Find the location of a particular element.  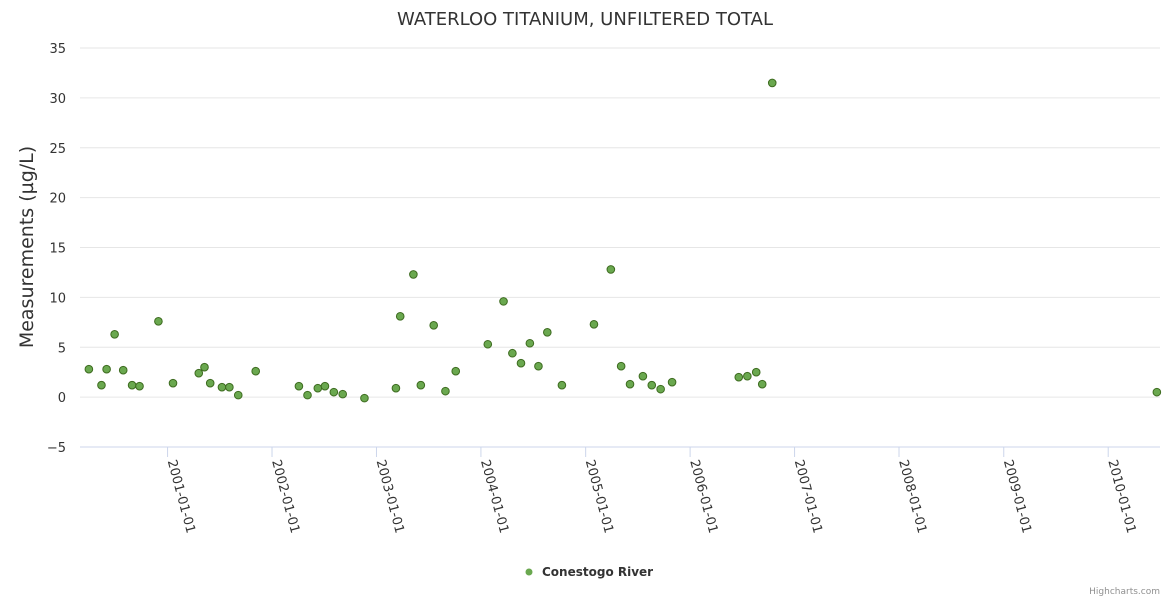

legend-marker is located at coordinates (529, 572).